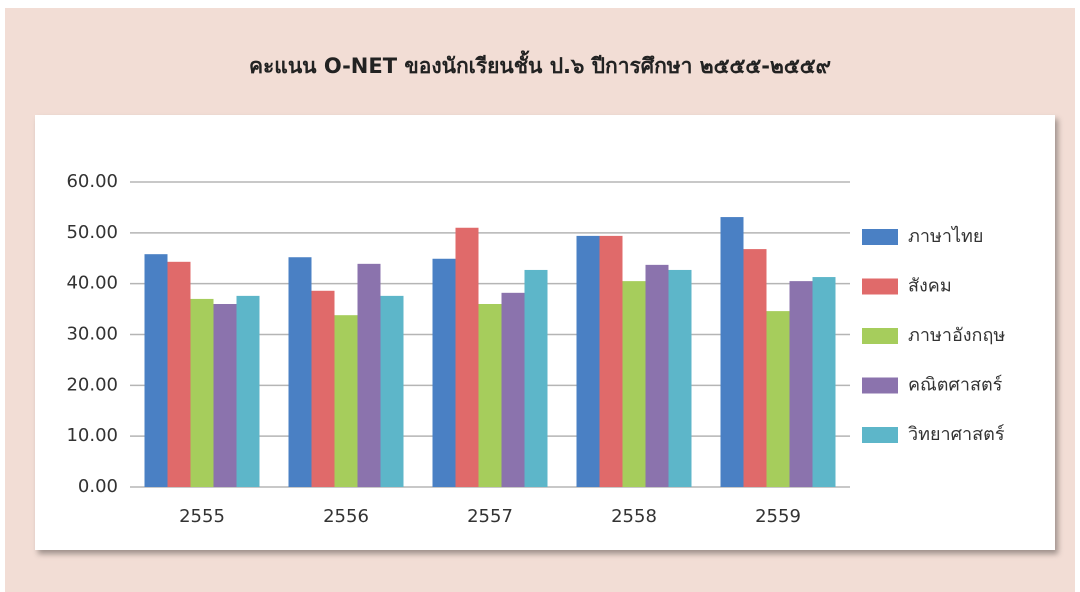  What do you see at coordinates (92, 232) in the screenshot?
I see `y-tick-label: 50.00` at bounding box center [92, 232].